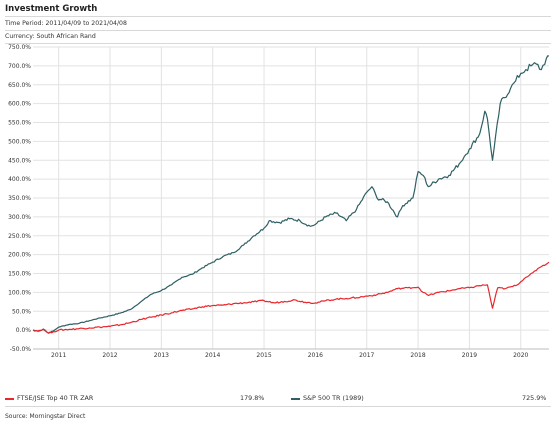  I want to click on source-note: Source: Morningstar Direct, so click(45, 416).